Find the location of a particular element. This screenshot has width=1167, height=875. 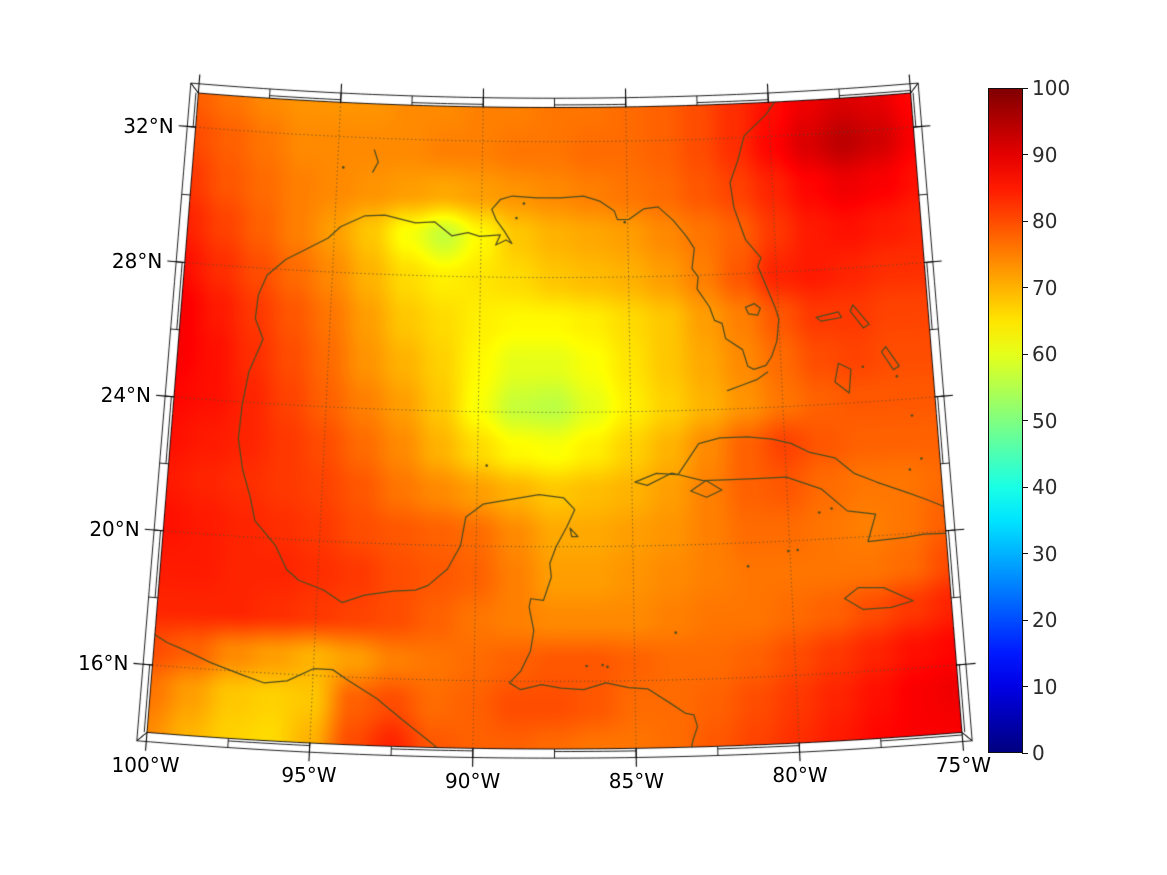

colorbar-gradient is located at coordinates (1005, 420).